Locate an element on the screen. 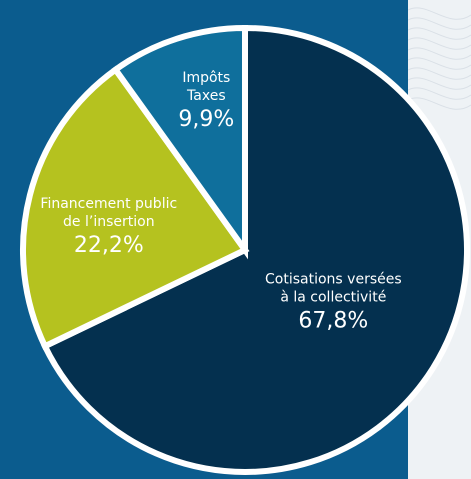 The height and width of the screenshot is (479, 471). slice-label-line: Taxes is located at coordinates (206, 96).